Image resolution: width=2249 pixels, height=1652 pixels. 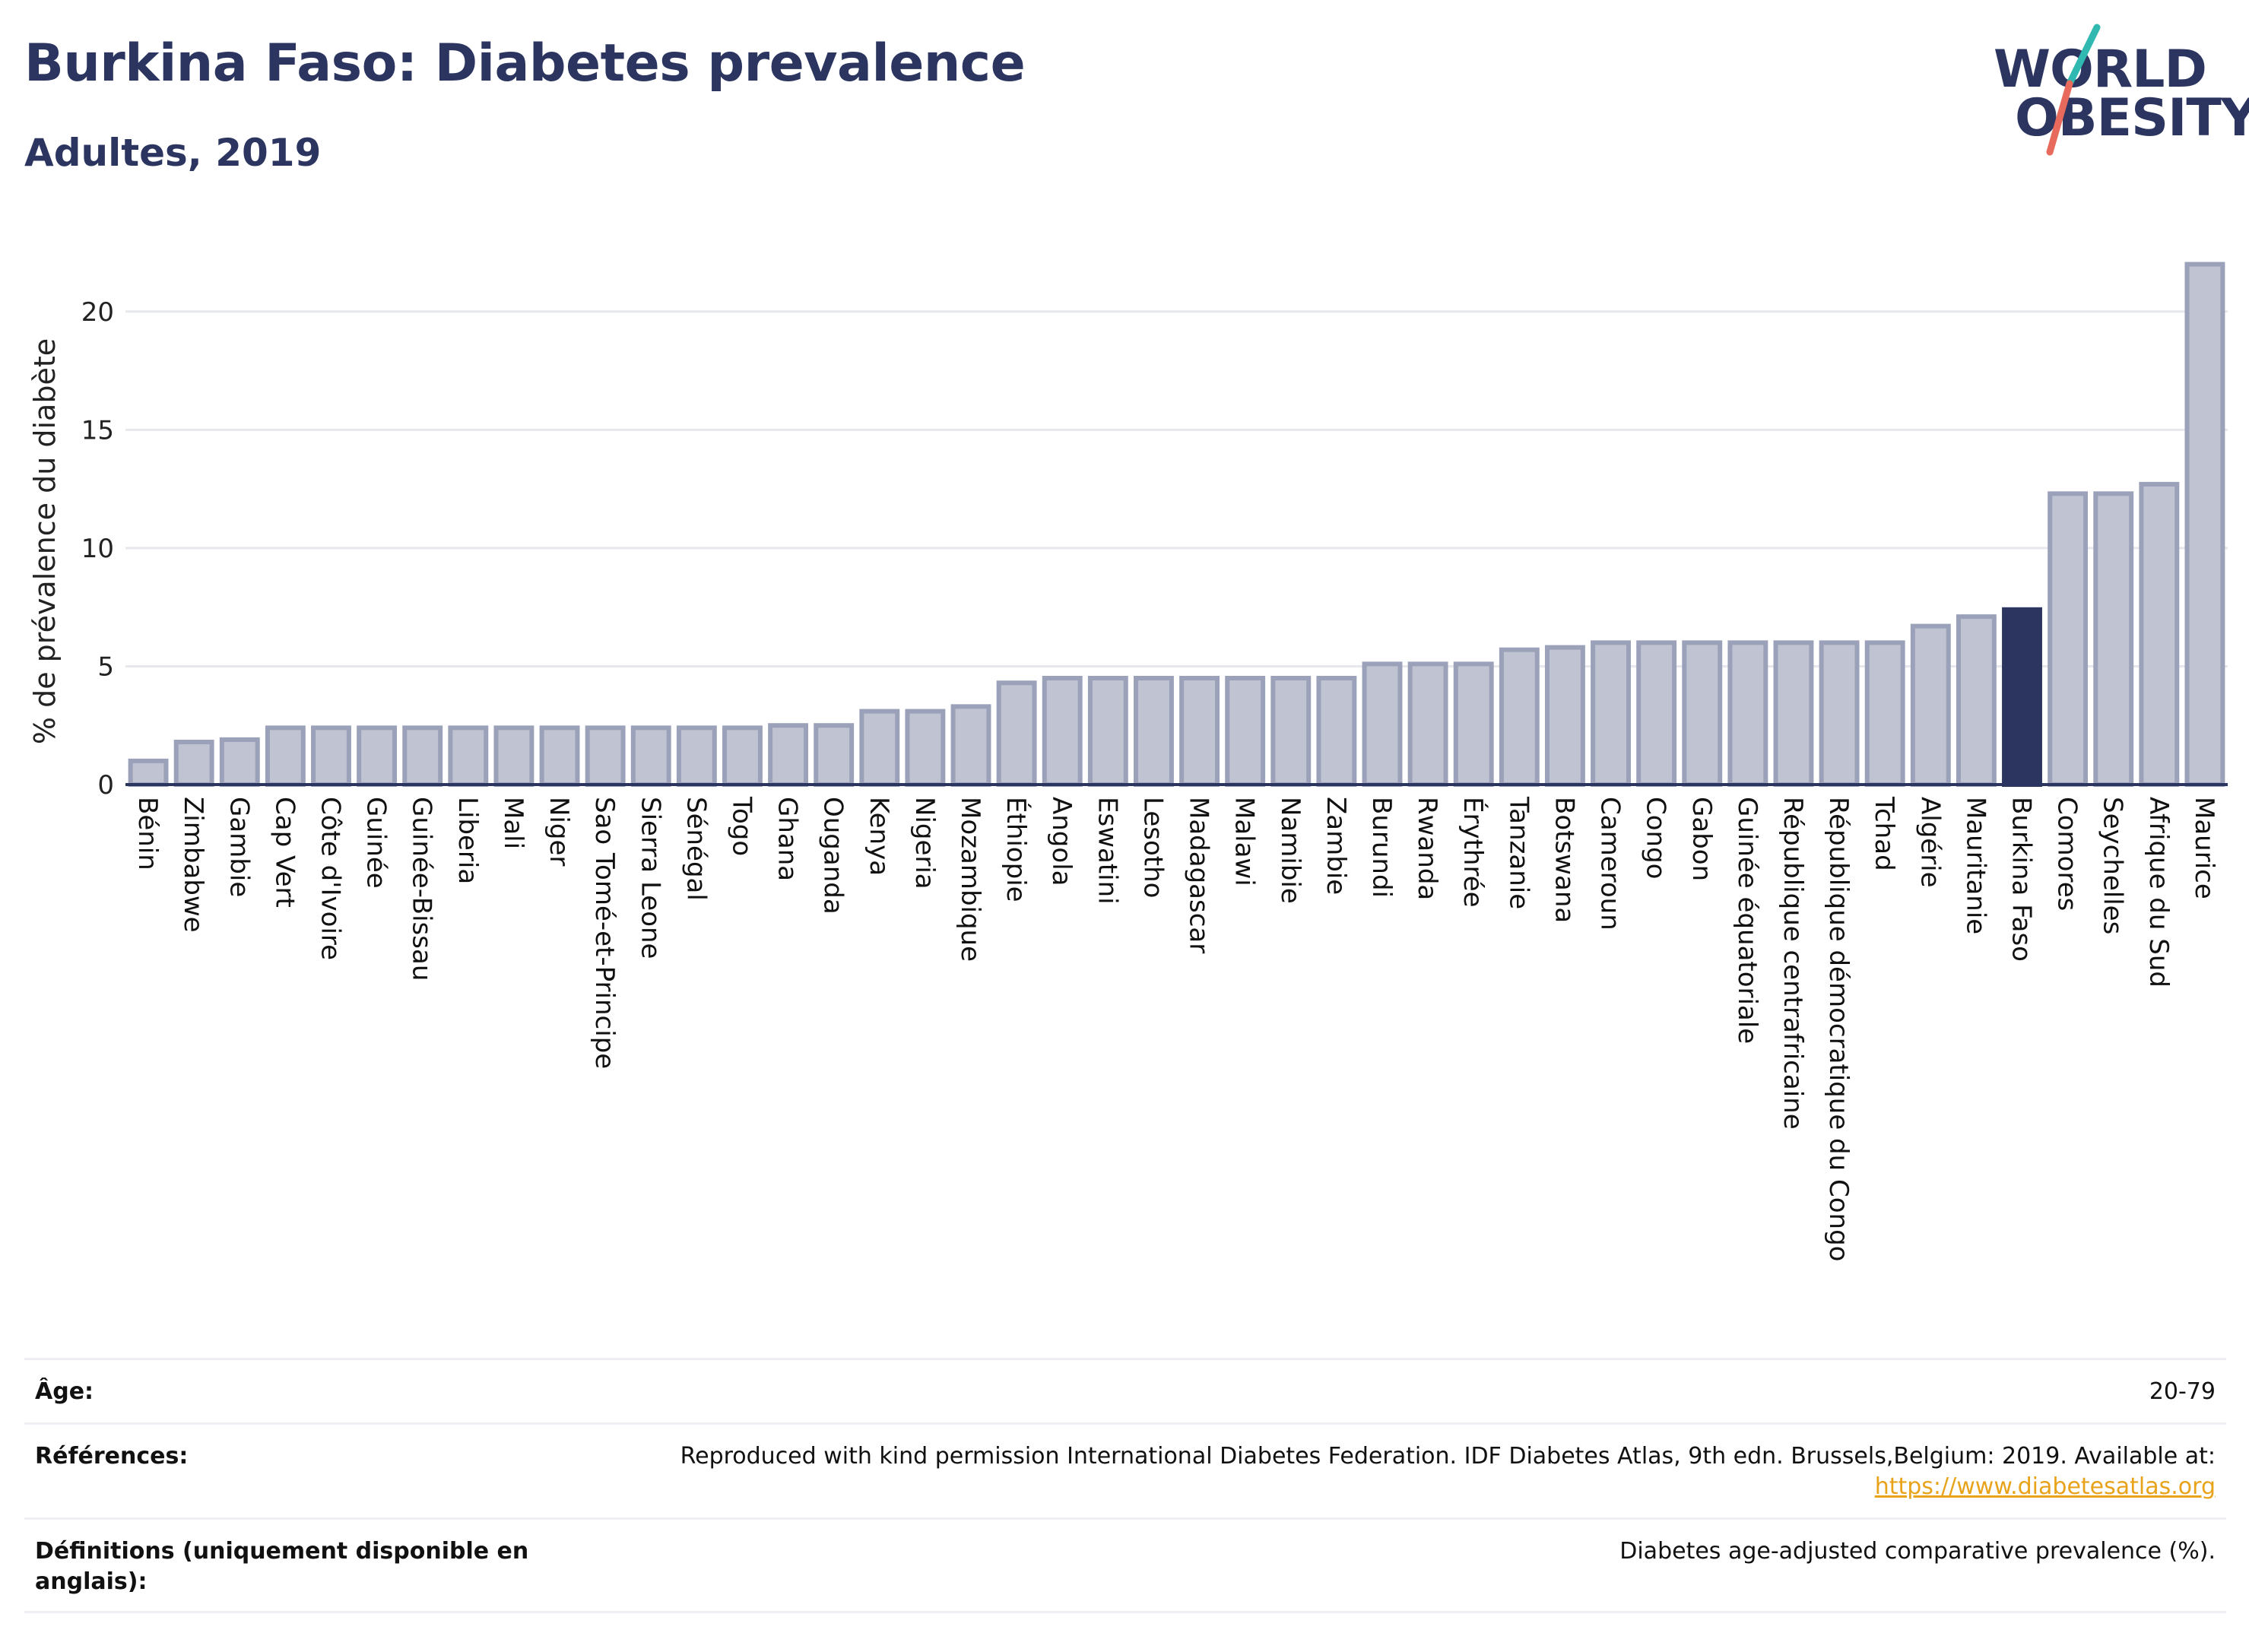 What do you see at coordinates (105, 667) in the screenshot?
I see `y-tick-label: 5` at bounding box center [105, 667].